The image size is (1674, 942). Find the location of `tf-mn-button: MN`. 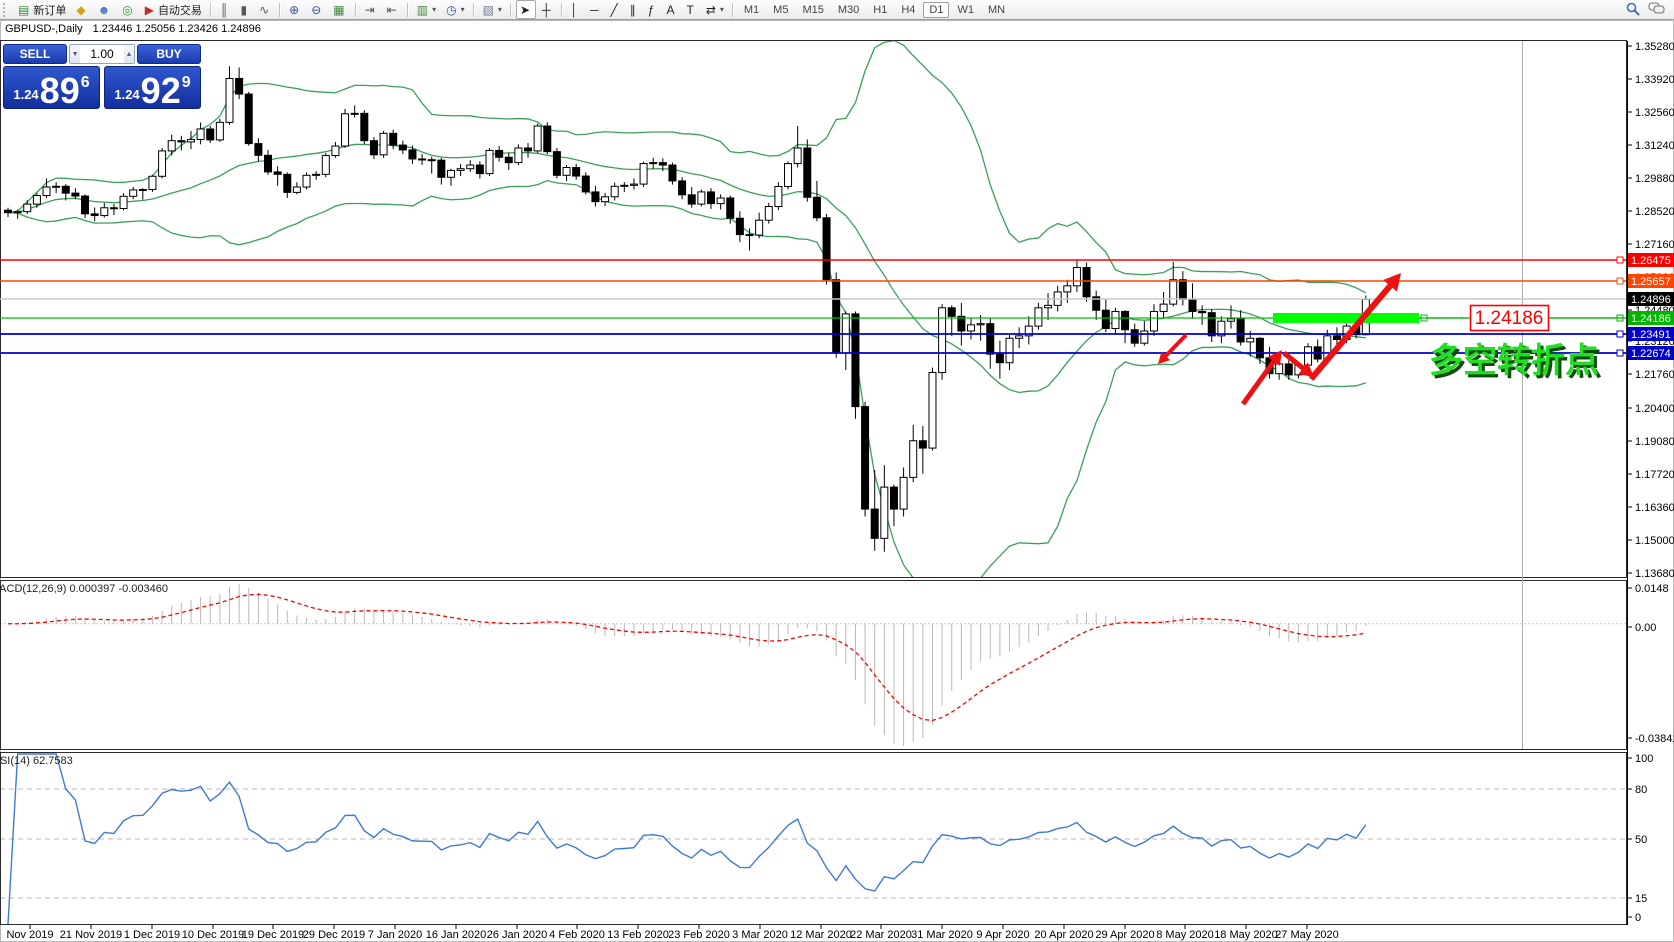

tf-mn-button: MN is located at coordinates (996, 9).